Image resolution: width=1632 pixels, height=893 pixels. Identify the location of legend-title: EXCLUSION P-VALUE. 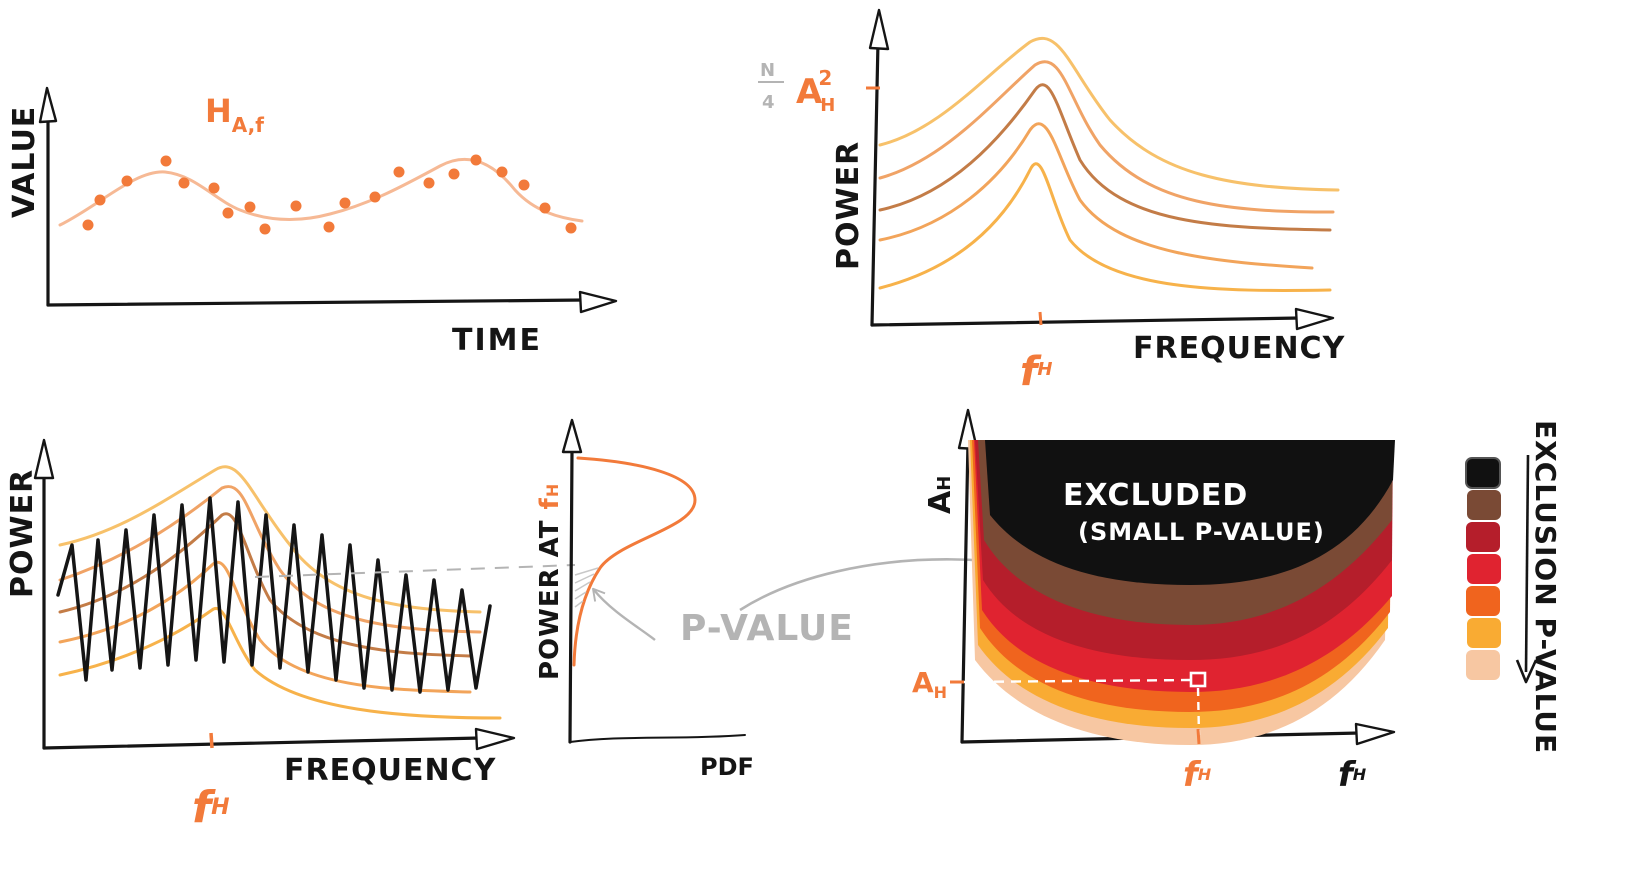
(1545, 587).